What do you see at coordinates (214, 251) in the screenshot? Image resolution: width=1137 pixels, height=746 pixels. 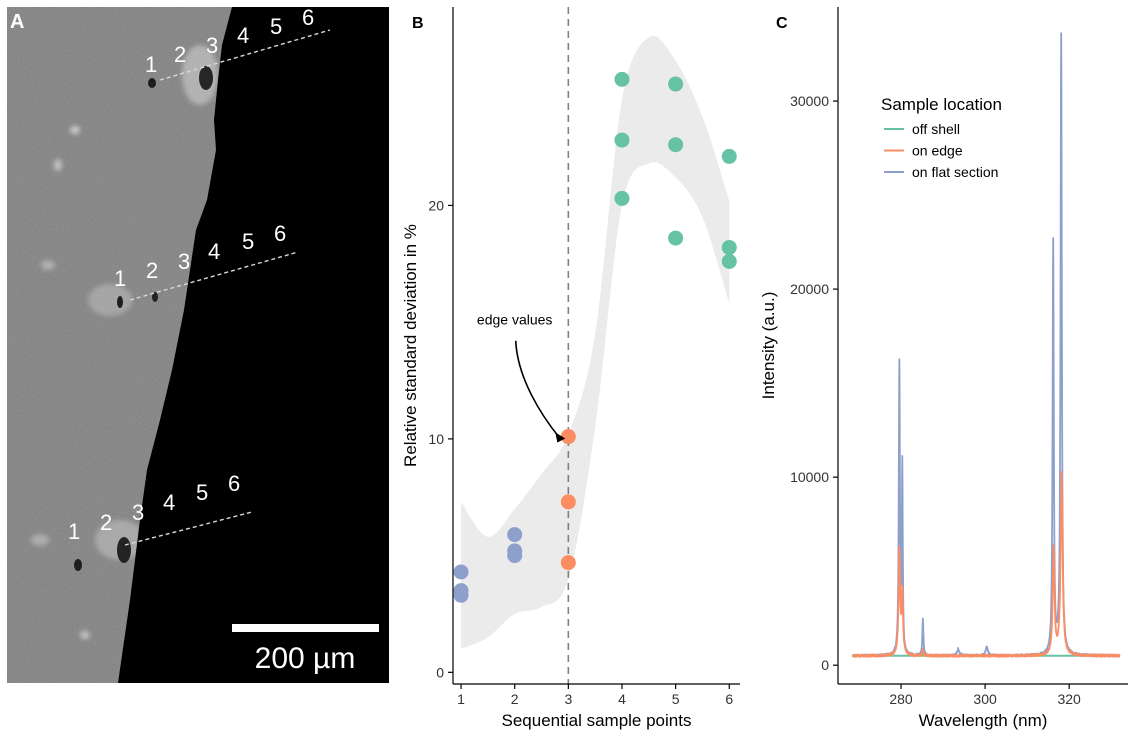 I see `sem-point-label-line2-4: 4` at bounding box center [214, 251].